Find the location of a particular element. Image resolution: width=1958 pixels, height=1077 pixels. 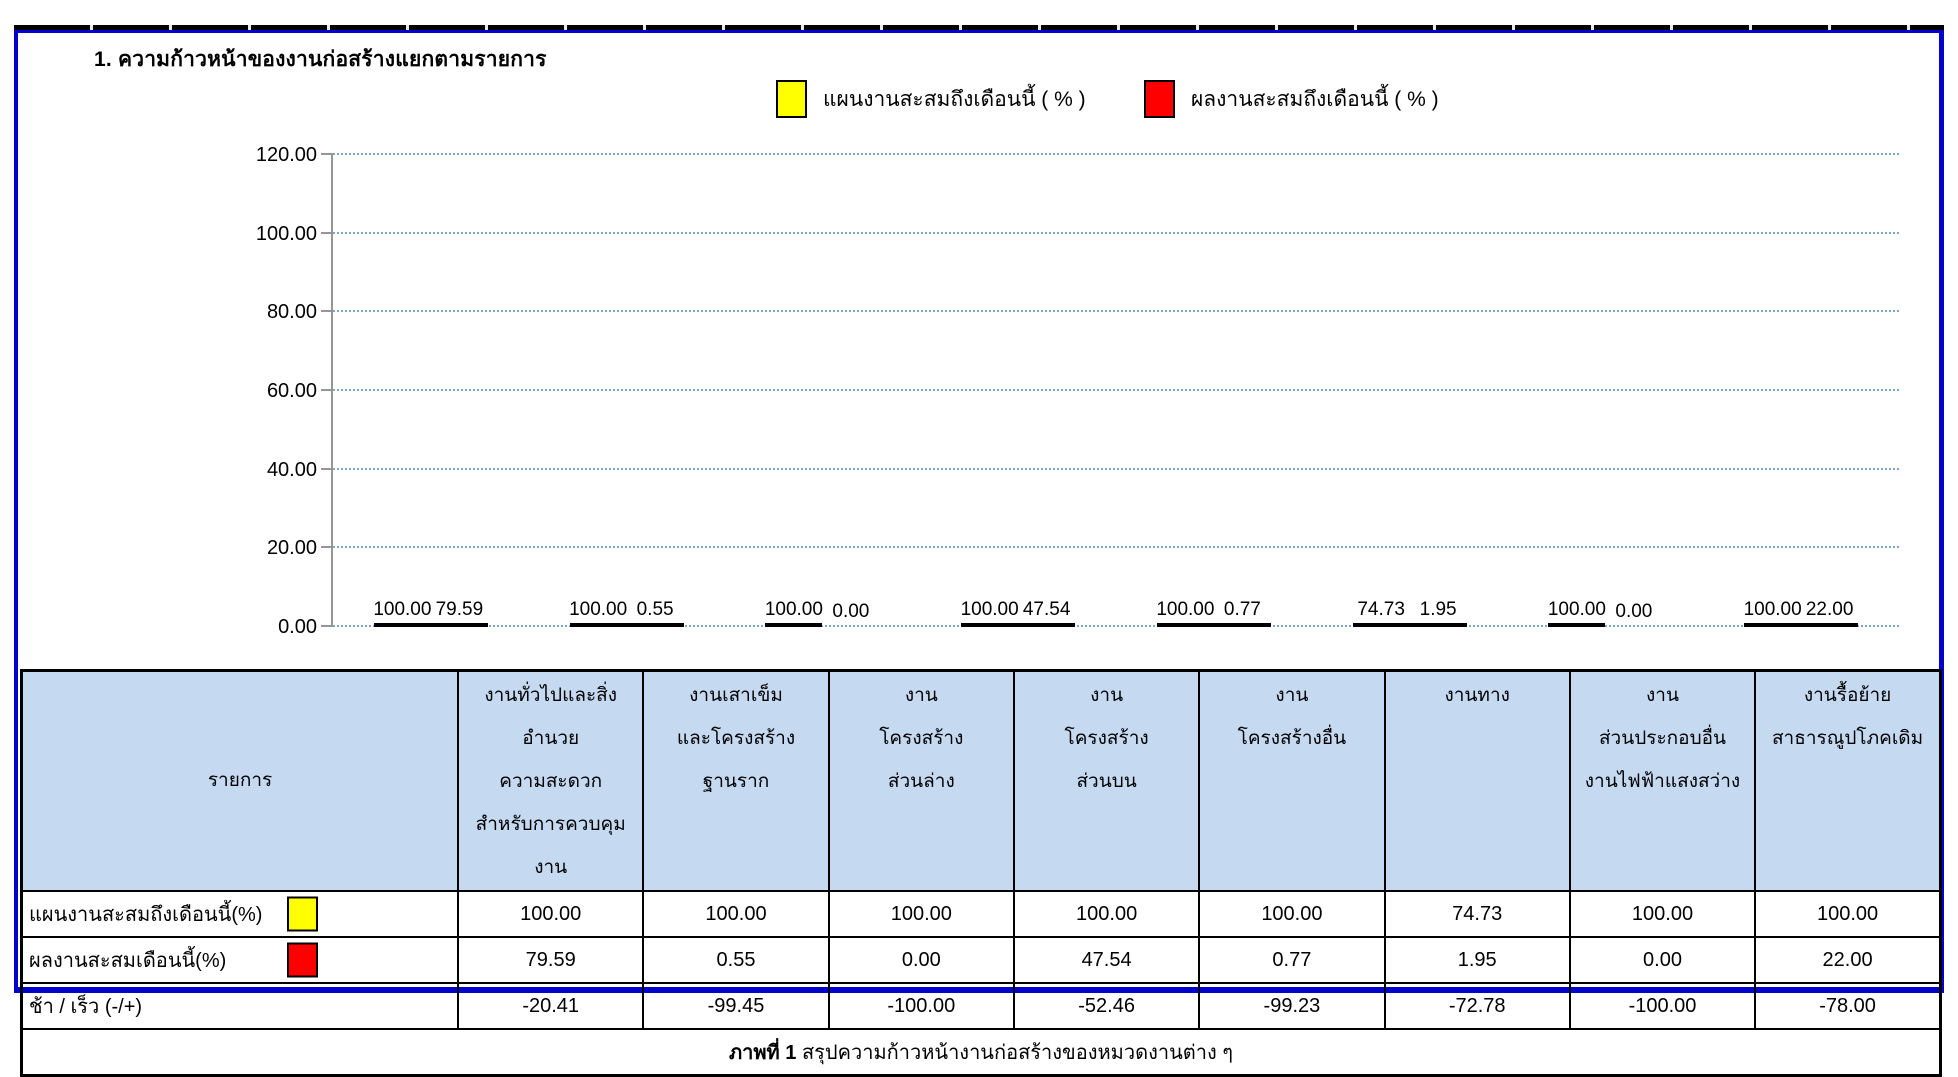

bar-group: 100.00 22.00 is located at coordinates (1801, 613).